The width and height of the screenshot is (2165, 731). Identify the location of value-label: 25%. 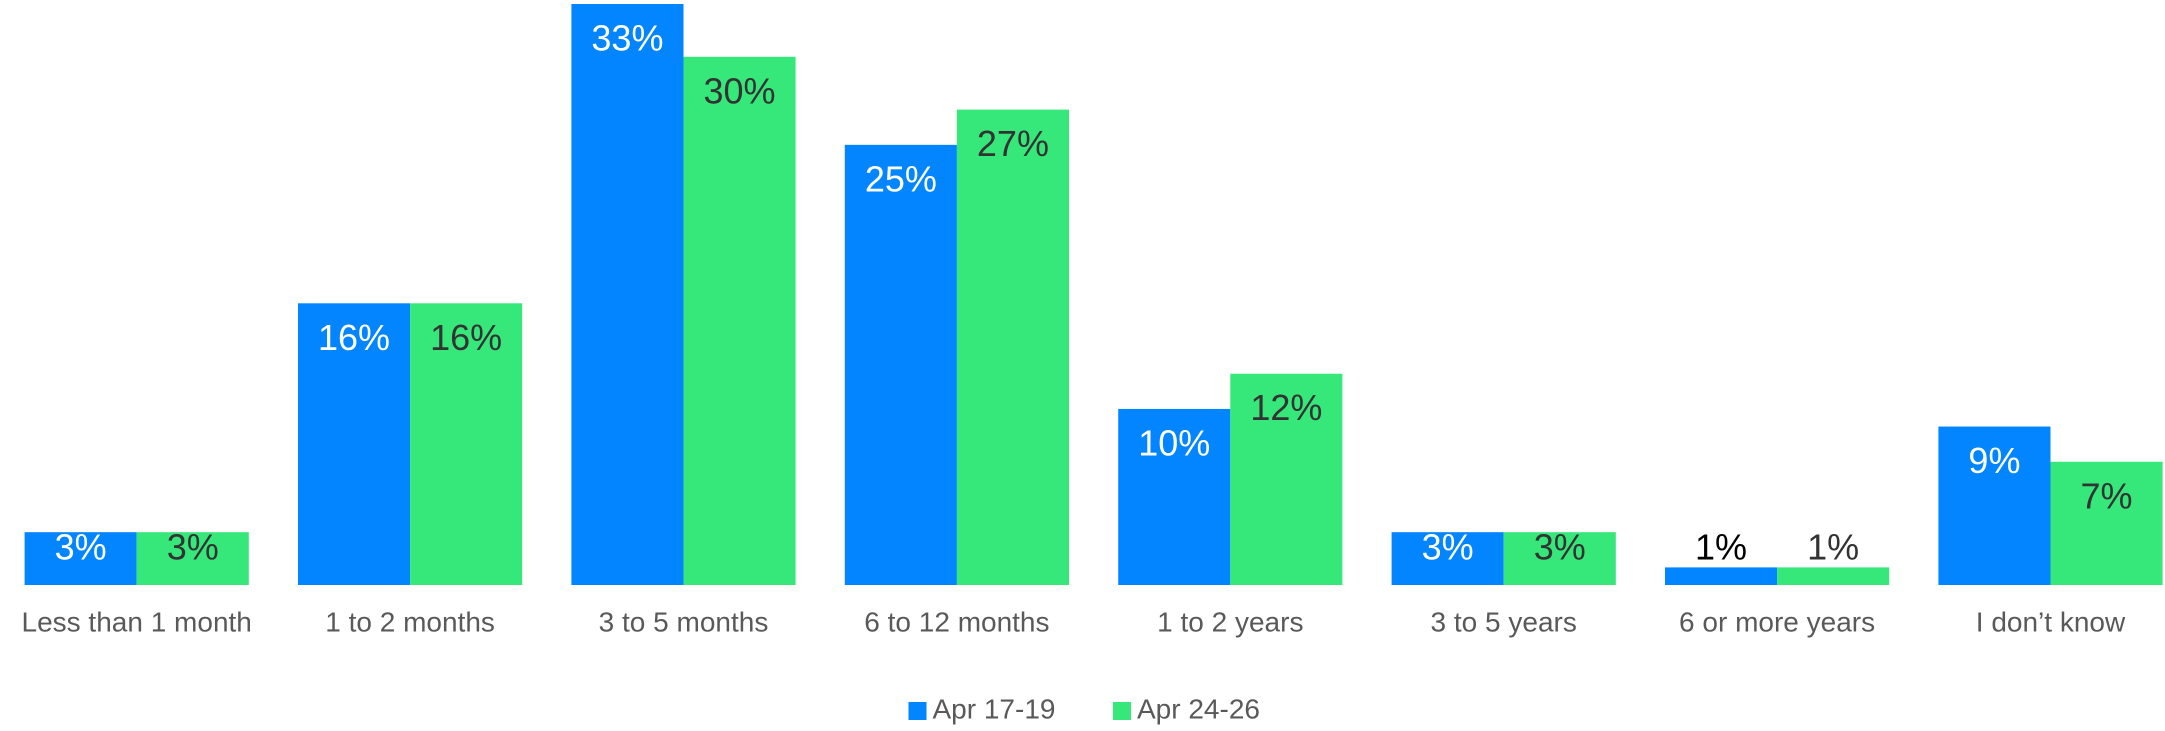
(901, 178).